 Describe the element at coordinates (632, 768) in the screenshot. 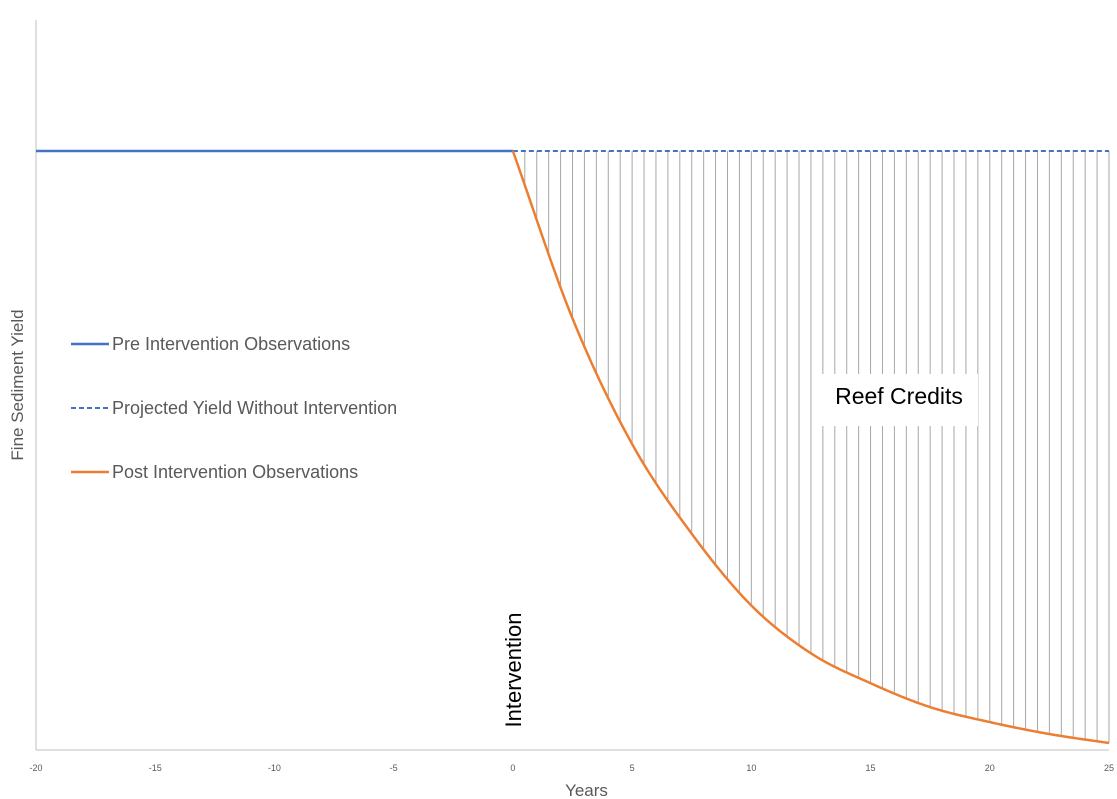

I see `x-tick-label: 5` at that location.